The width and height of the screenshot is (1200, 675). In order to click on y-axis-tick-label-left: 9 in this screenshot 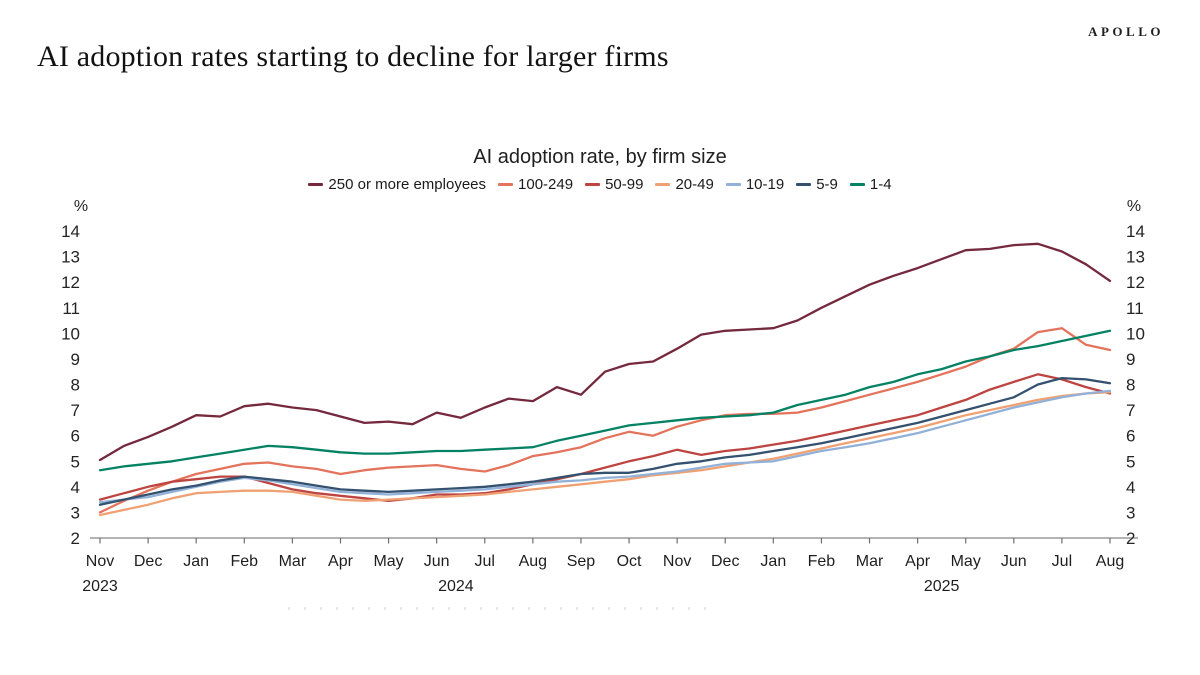, I will do `click(75, 359)`.